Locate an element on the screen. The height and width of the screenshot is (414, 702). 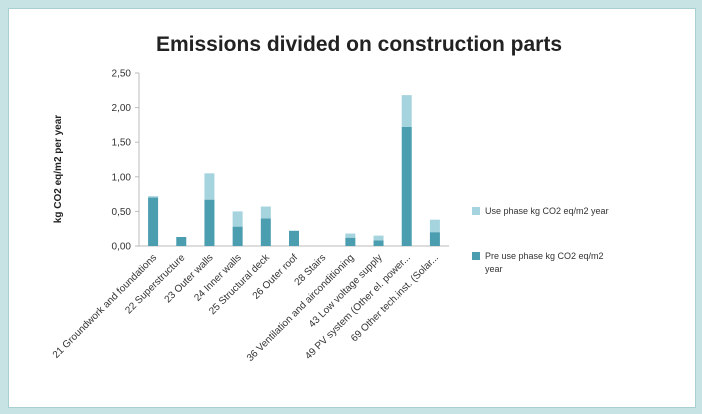
legend-swatch-use-phase is located at coordinates (476, 211).